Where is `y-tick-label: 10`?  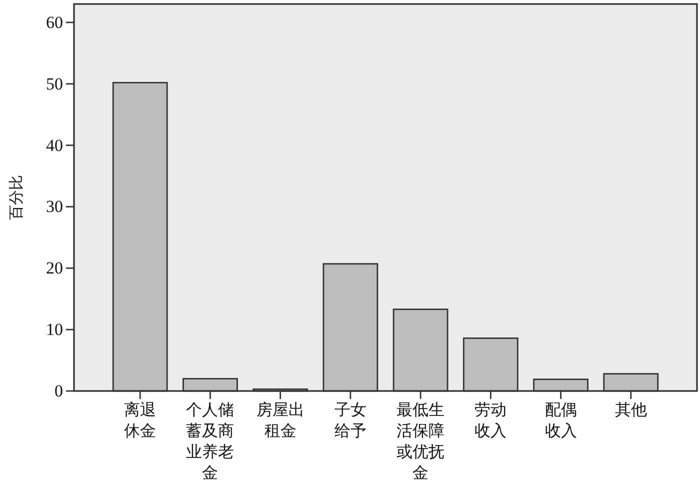 y-tick-label: 10 is located at coordinates (54, 330).